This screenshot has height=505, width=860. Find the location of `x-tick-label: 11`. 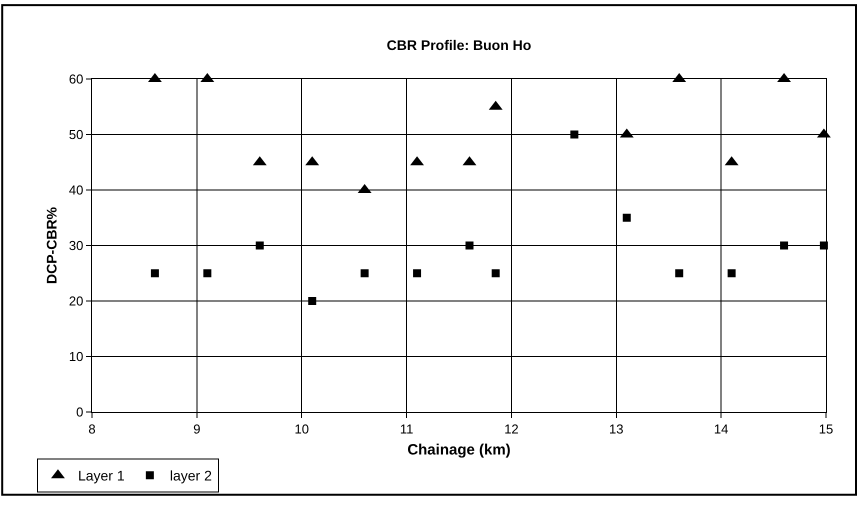

x-tick-label: 11 is located at coordinates (407, 429).